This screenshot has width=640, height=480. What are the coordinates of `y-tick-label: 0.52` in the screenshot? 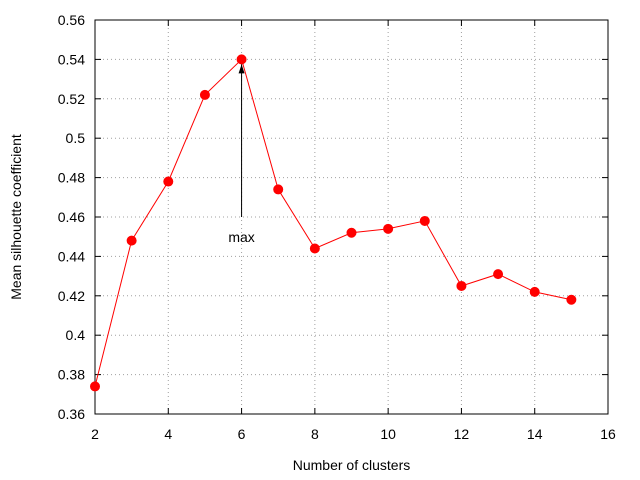 It's located at (71, 99).